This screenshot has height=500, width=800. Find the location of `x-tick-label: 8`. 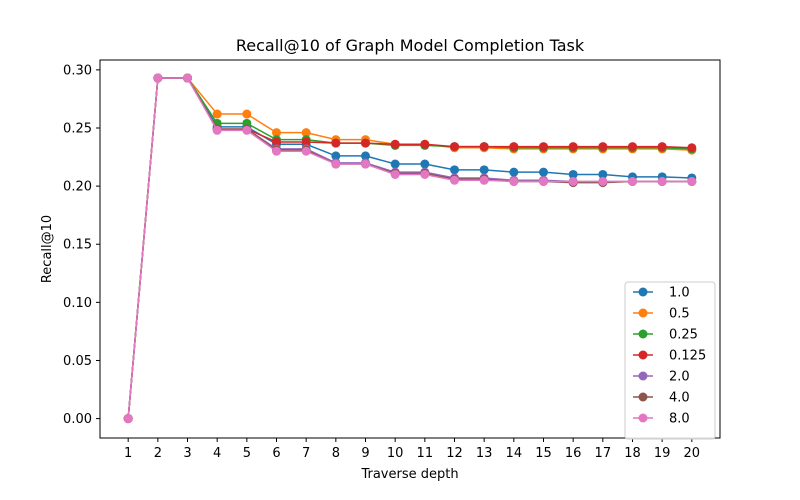

x-tick-label: 8 is located at coordinates (336, 453).